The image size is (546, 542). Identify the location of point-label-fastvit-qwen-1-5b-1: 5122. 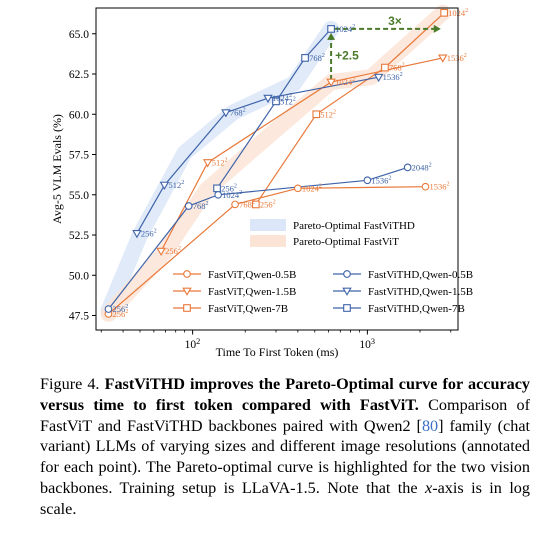
(220, 163).